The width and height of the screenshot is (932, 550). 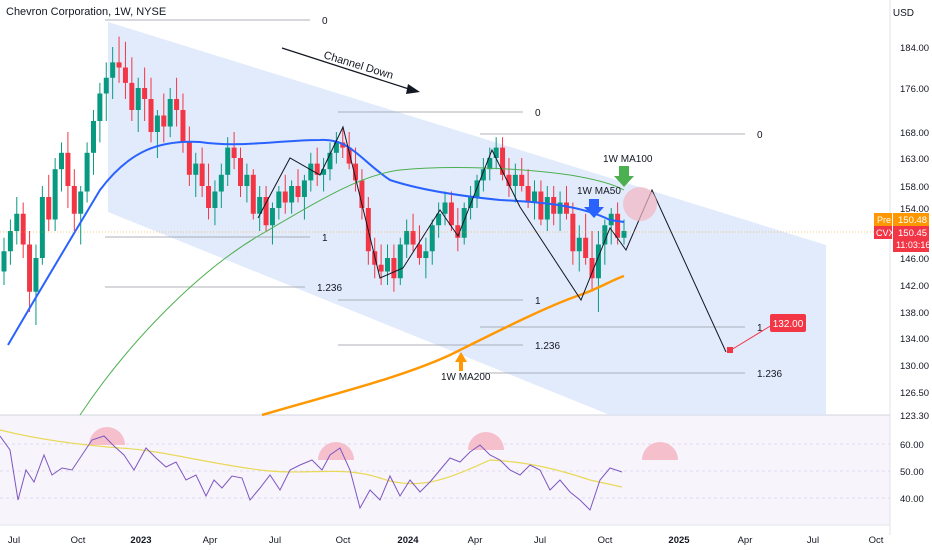 I want to click on price-tick-label: 130.00, so click(x=914, y=366).